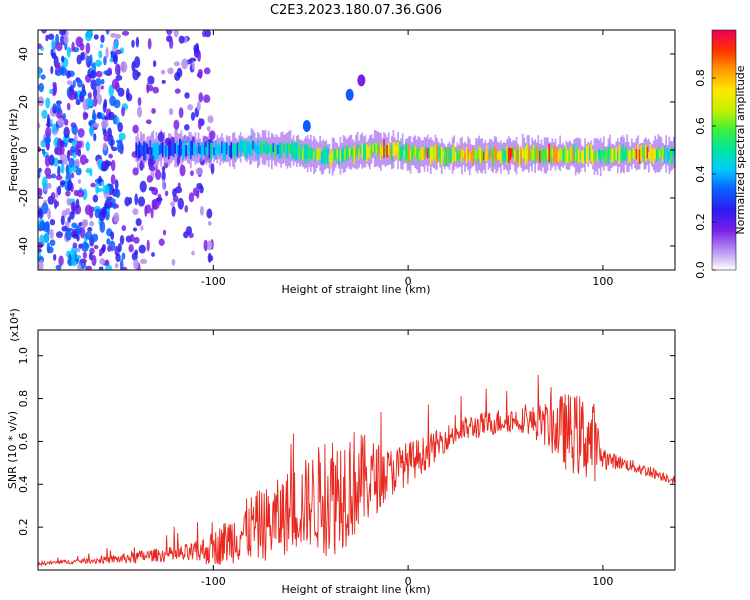  What do you see at coordinates (602, 581) in the screenshot?
I see `snr-x-tick-label: 100` at bounding box center [602, 581].